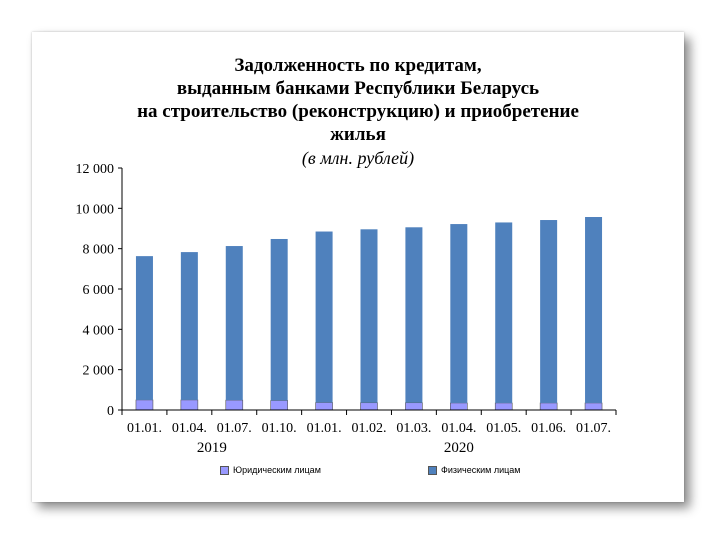 The image size is (717, 540). Describe the element at coordinates (413, 428) in the screenshot. I see `x-tick-label: 01.03.` at that location.